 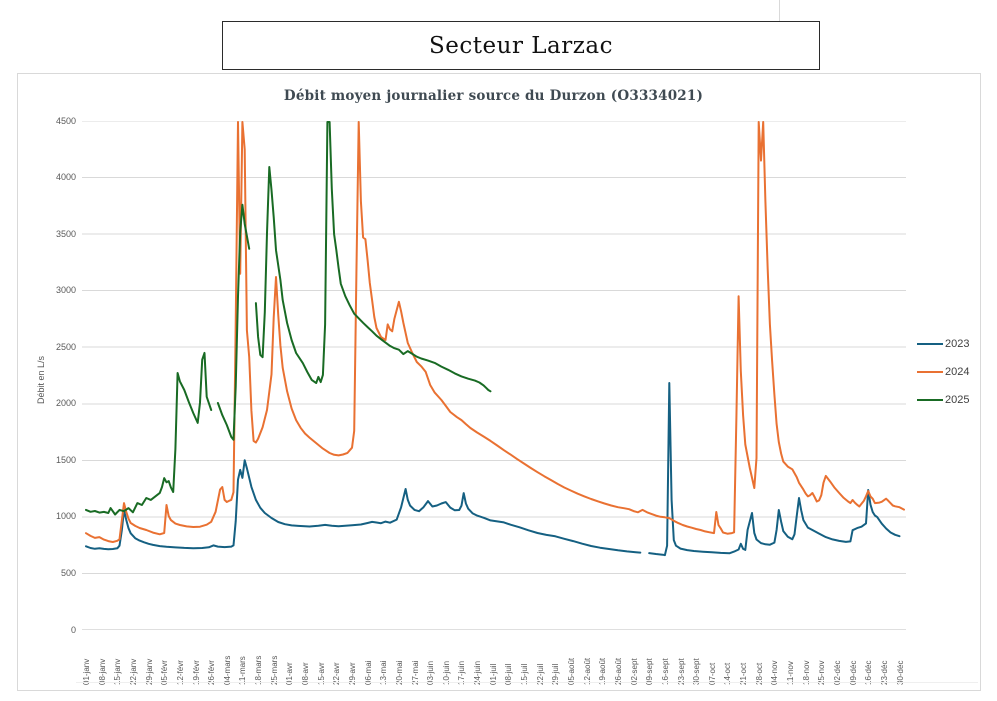 I want to click on legend-item-2024: 2024, so click(x=943, y=372).